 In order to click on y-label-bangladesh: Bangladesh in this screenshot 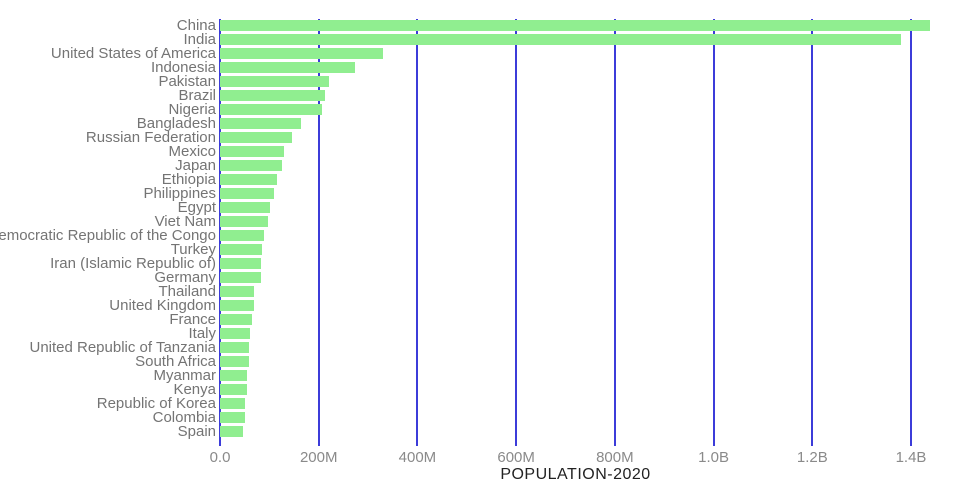, I will do `click(176, 123)`.